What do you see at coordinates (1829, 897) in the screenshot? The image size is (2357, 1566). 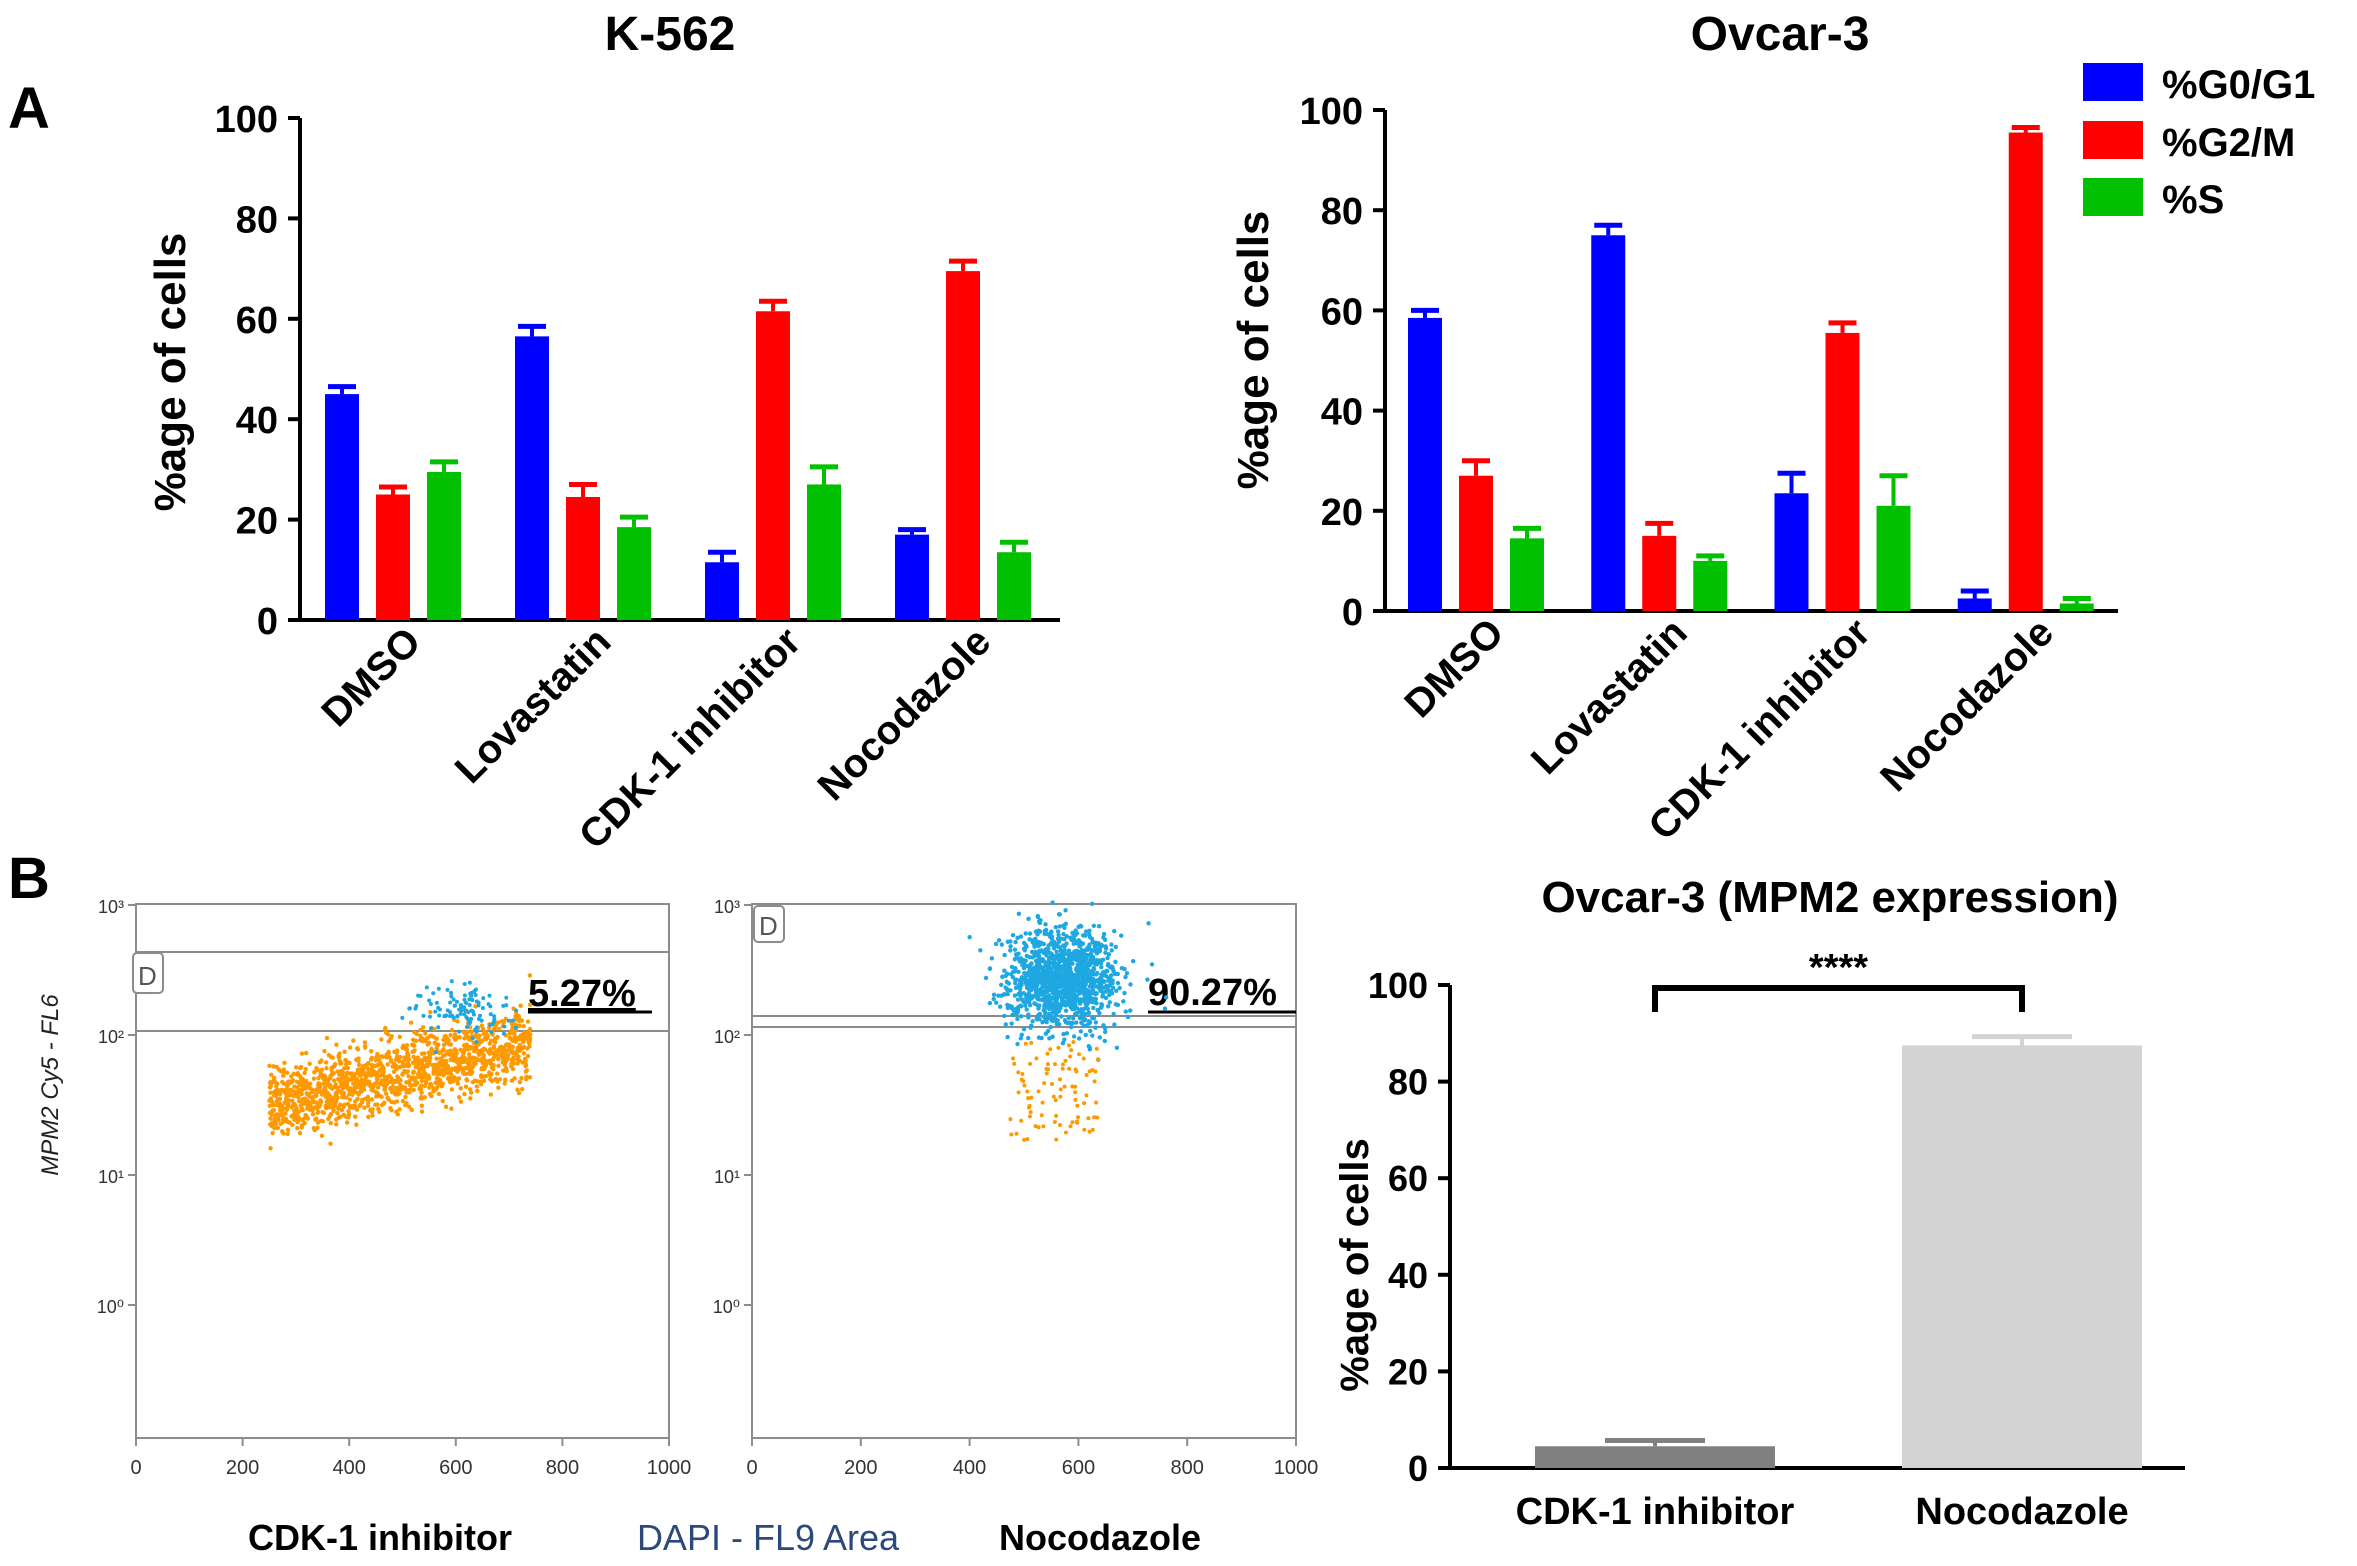 I see `mpm2-title: Ovcar-3 (MPM2 expression)` at bounding box center [1829, 897].